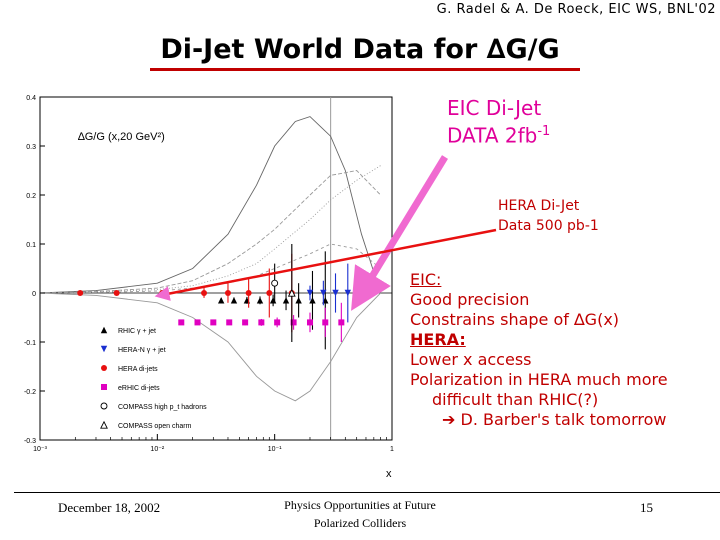 This screenshot has height=540, width=720. What do you see at coordinates (563, 419) in the screenshot?
I see `hera-note-4: D. Barber's talk tomorrow` at bounding box center [563, 419].